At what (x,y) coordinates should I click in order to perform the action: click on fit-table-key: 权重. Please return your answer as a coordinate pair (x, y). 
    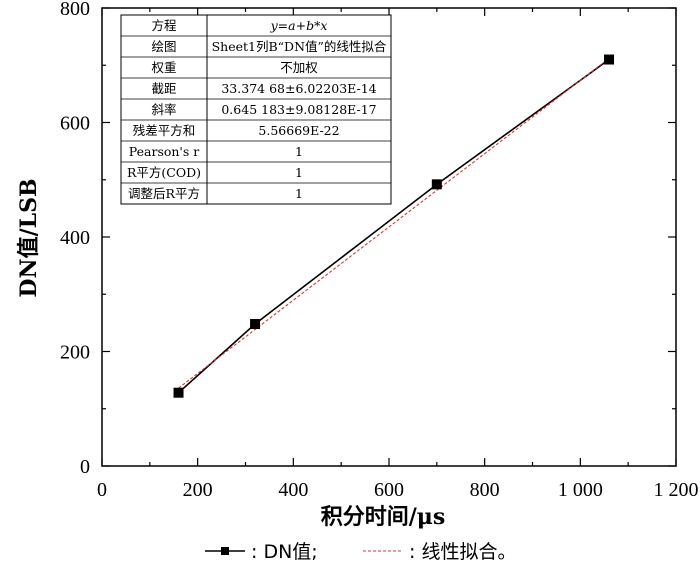
    Looking at the image, I should click on (163, 67).